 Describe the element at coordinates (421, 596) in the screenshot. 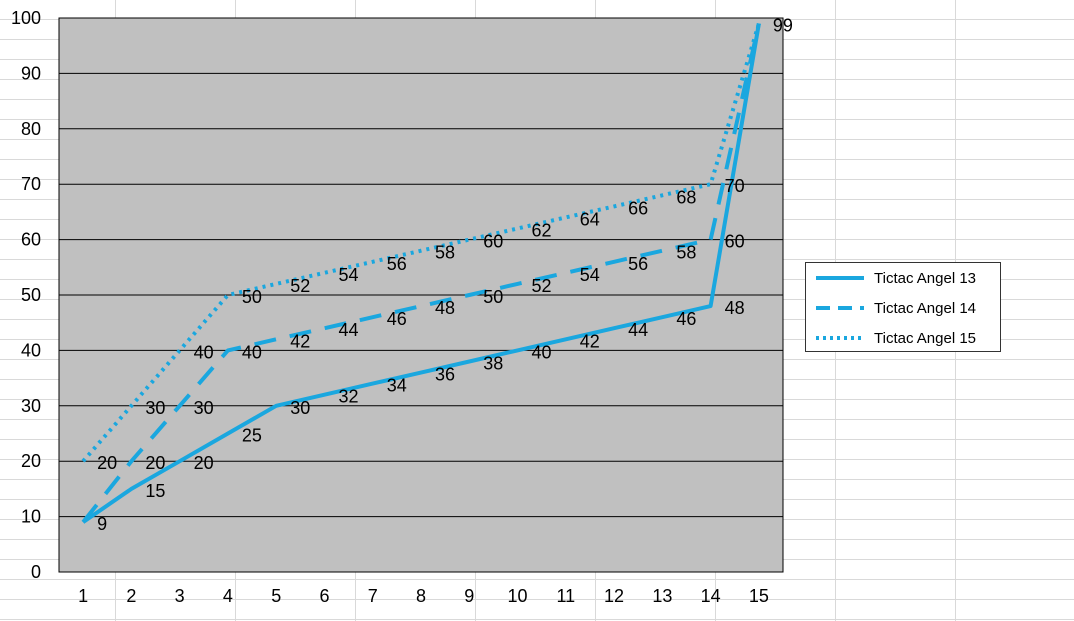

I see `x-tick-label: 8` at that location.